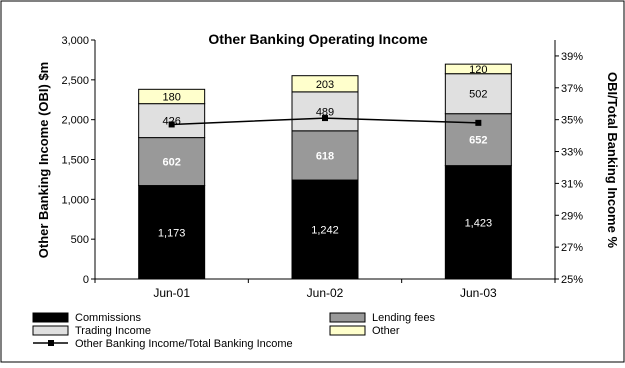  Describe the element at coordinates (478, 293) in the screenshot. I see `x-tick-label: Jun-03` at that location.